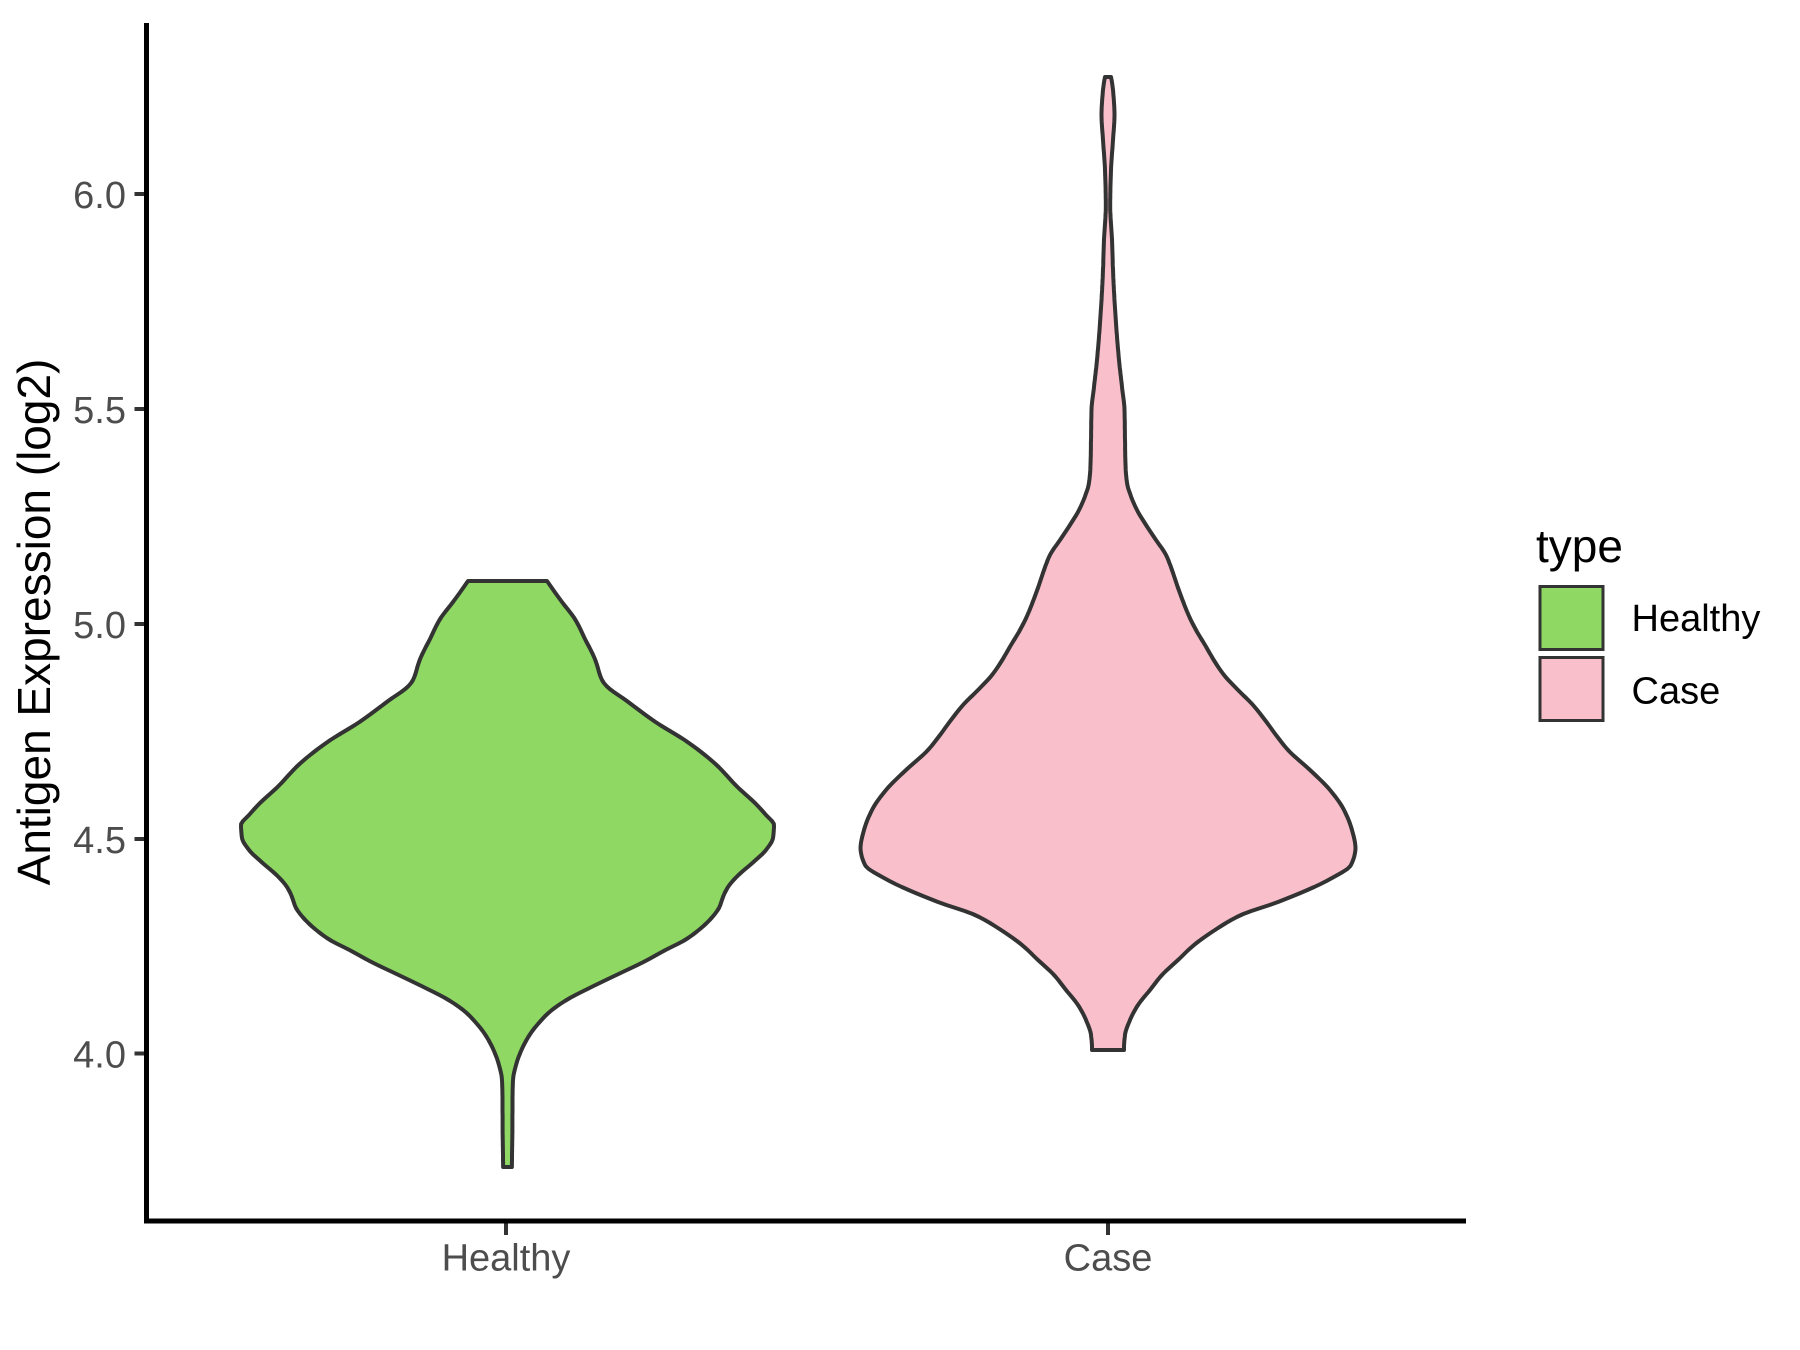  I want to click on svg-text: type, so click(1579, 546).